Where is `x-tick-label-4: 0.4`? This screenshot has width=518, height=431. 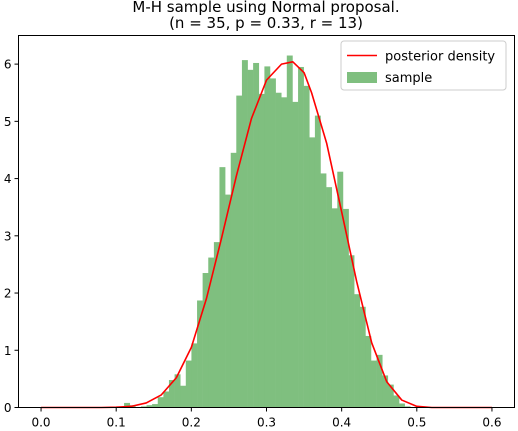 x-tick-label-4: 0.4 is located at coordinates (341, 423).